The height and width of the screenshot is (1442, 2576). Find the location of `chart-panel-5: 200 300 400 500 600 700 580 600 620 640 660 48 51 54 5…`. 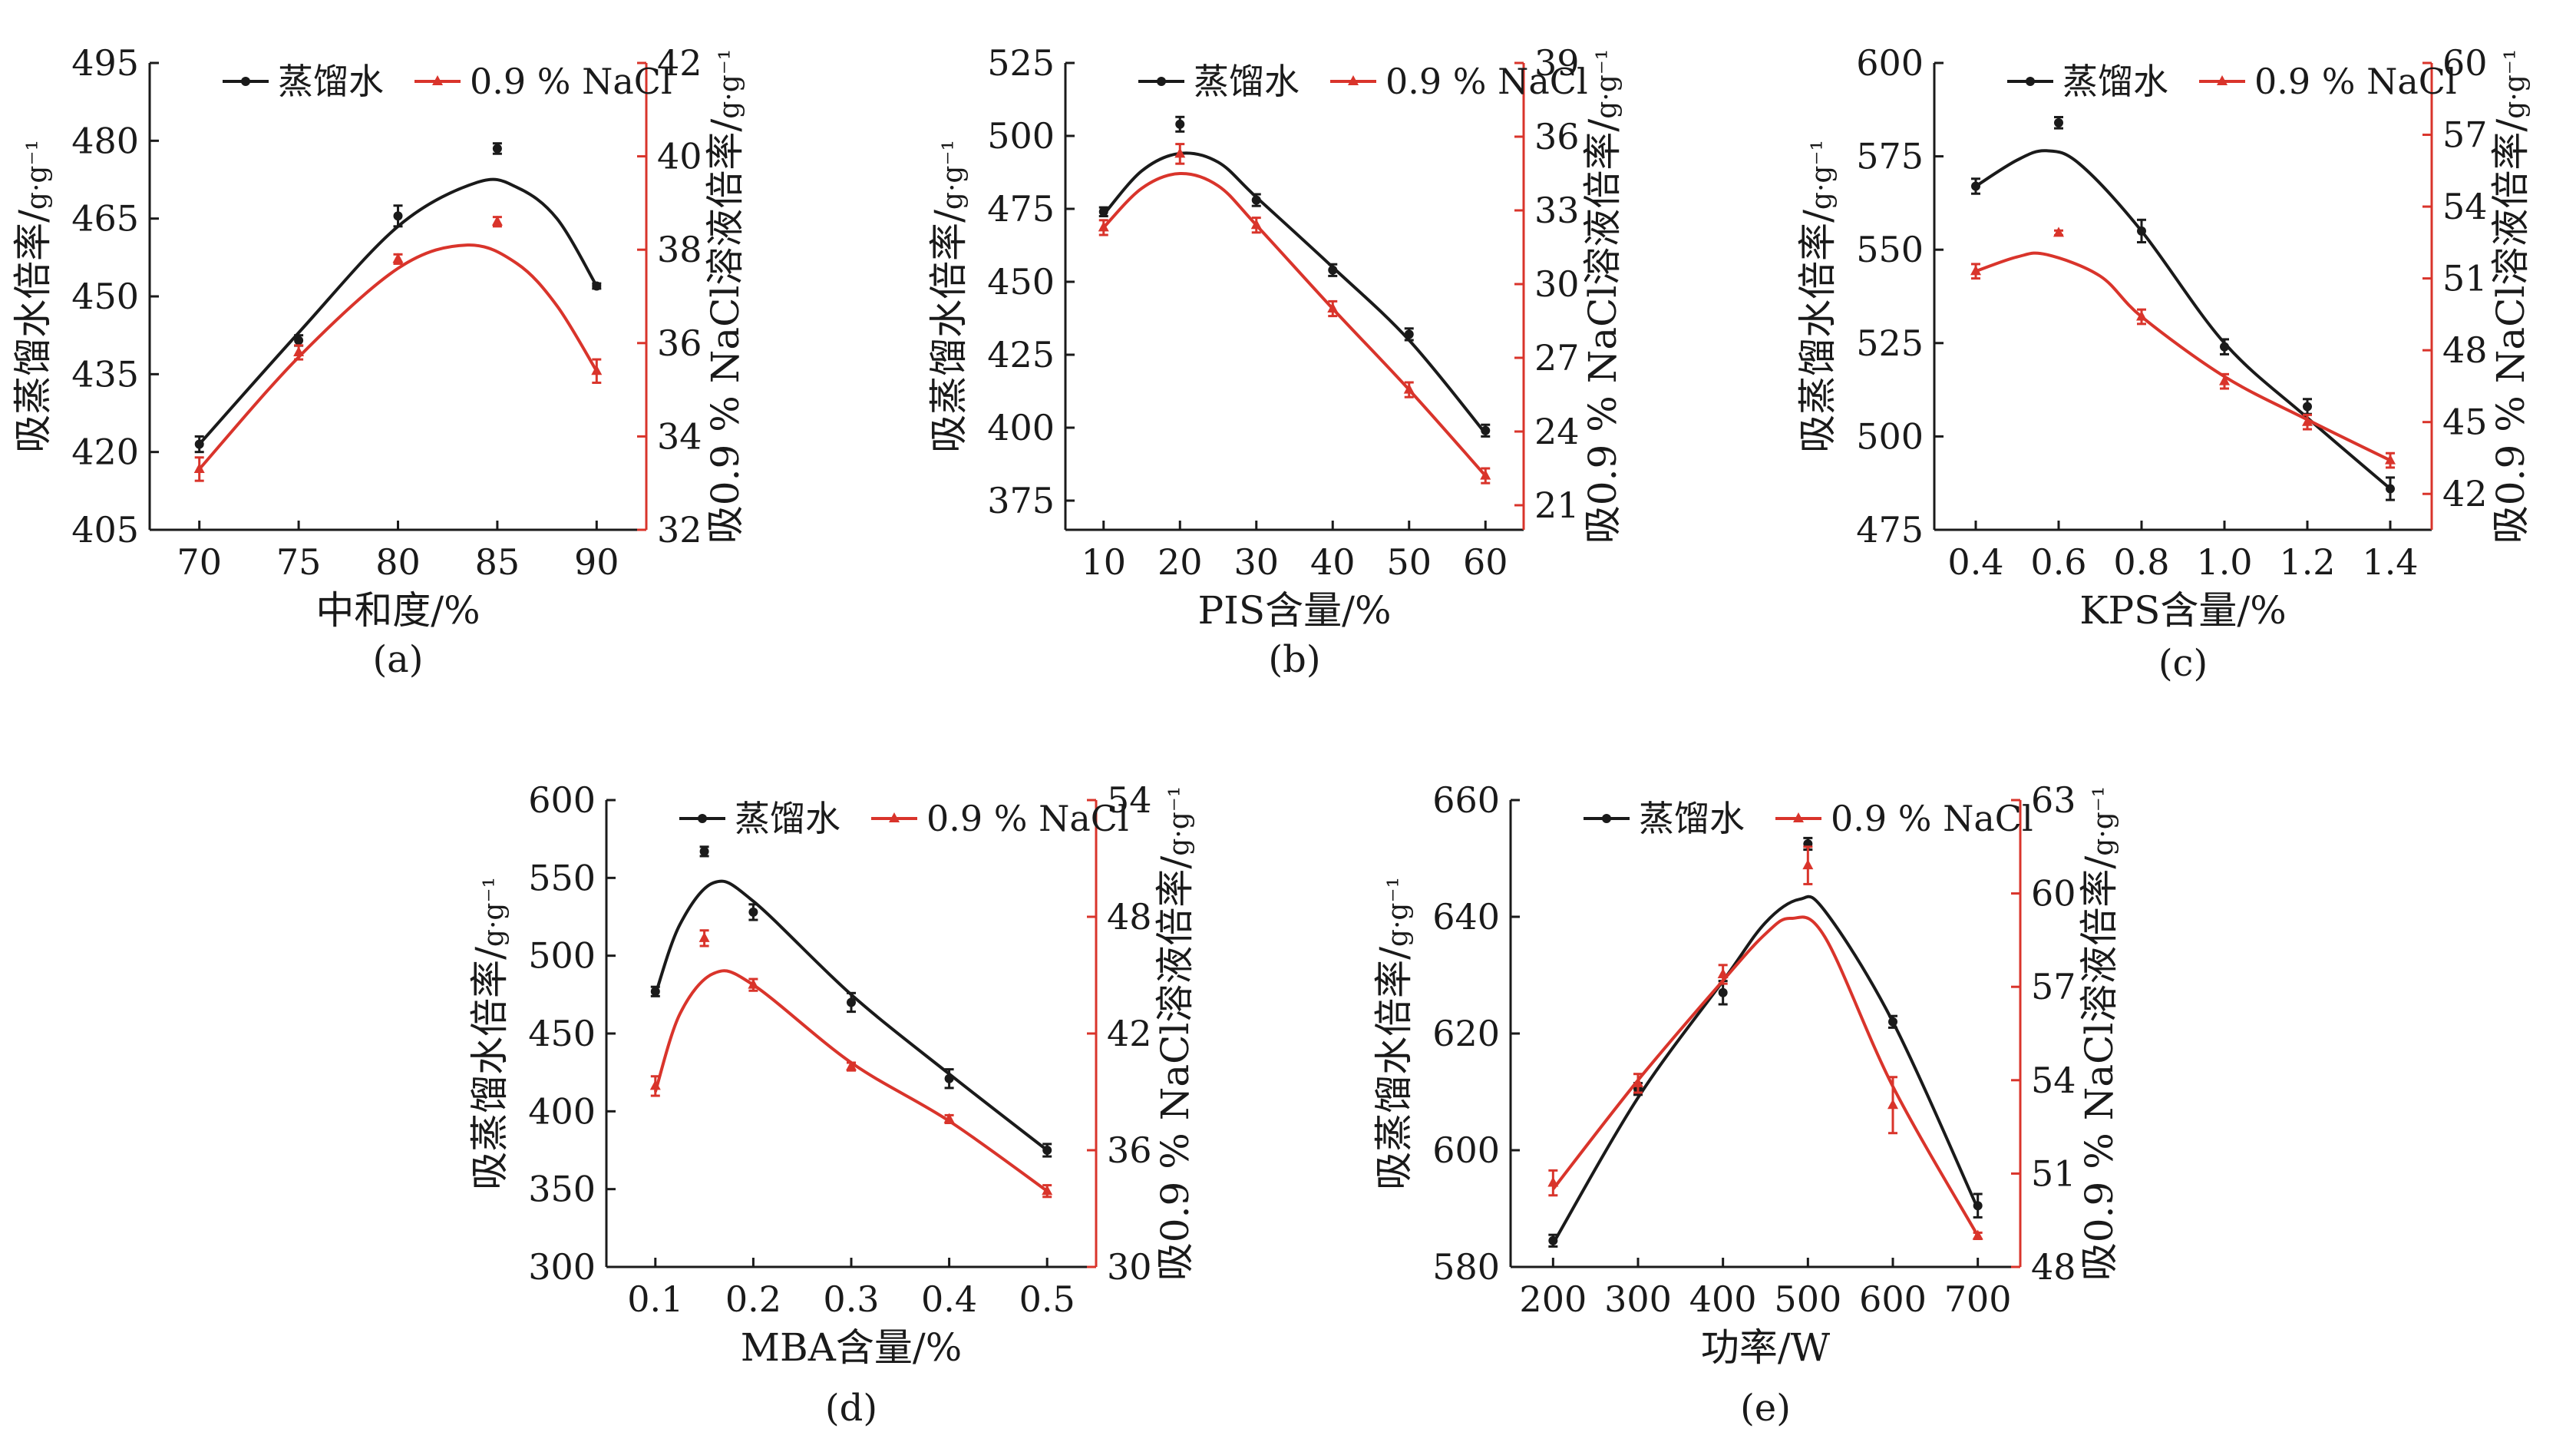

chart-panel-5: 200 300 400 500 600 700 580 600 620 640 660 48 51 54 5… is located at coordinates (1747, 1105).